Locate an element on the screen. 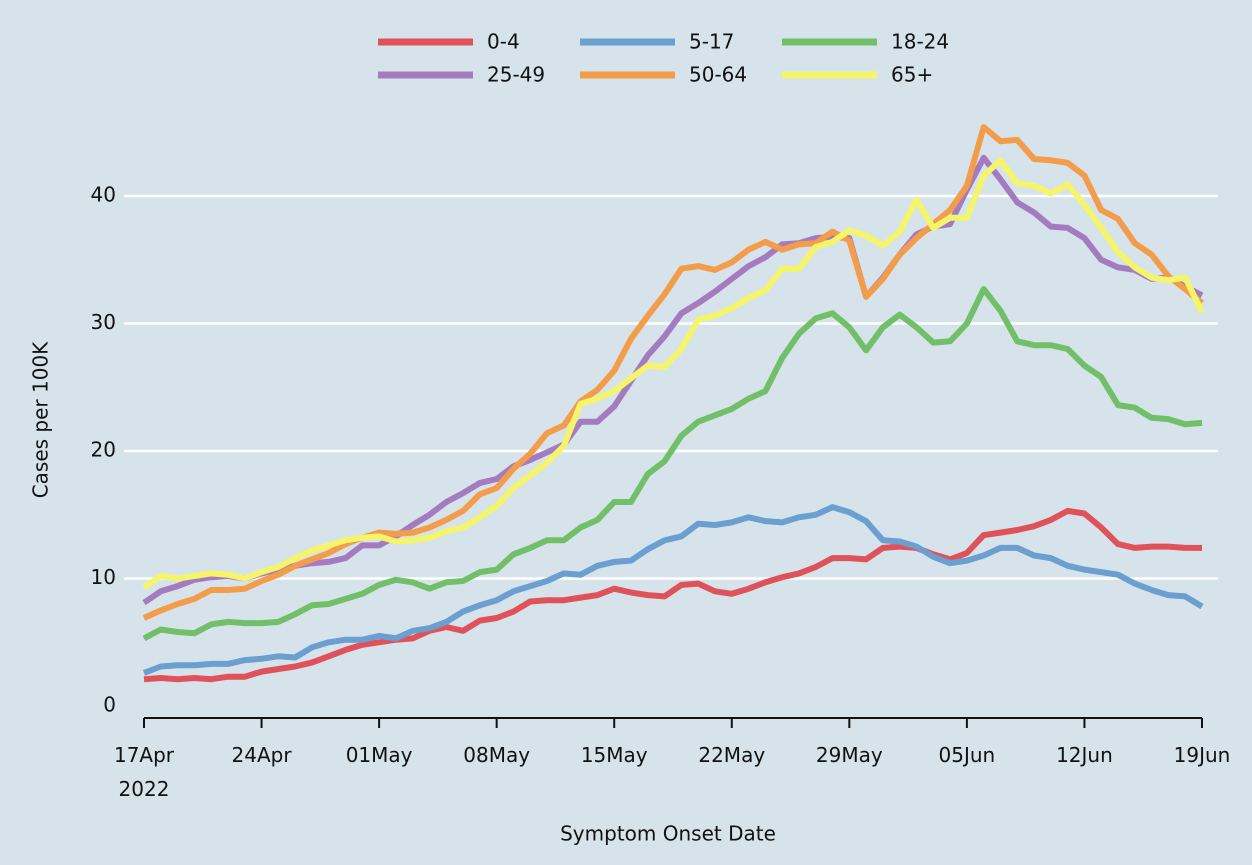 The width and height of the screenshot is (1252, 865). x-tick-label: 17Apr 2022 is located at coordinates (144, 772).